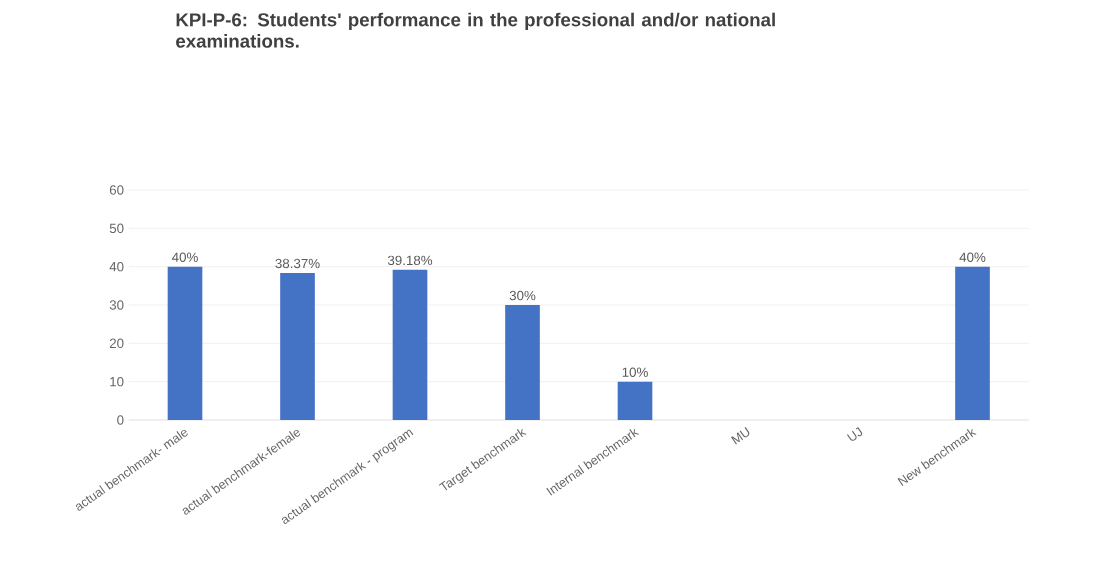  What do you see at coordinates (410, 260) in the screenshot?
I see `data-label: 39.18%` at bounding box center [410, 260].